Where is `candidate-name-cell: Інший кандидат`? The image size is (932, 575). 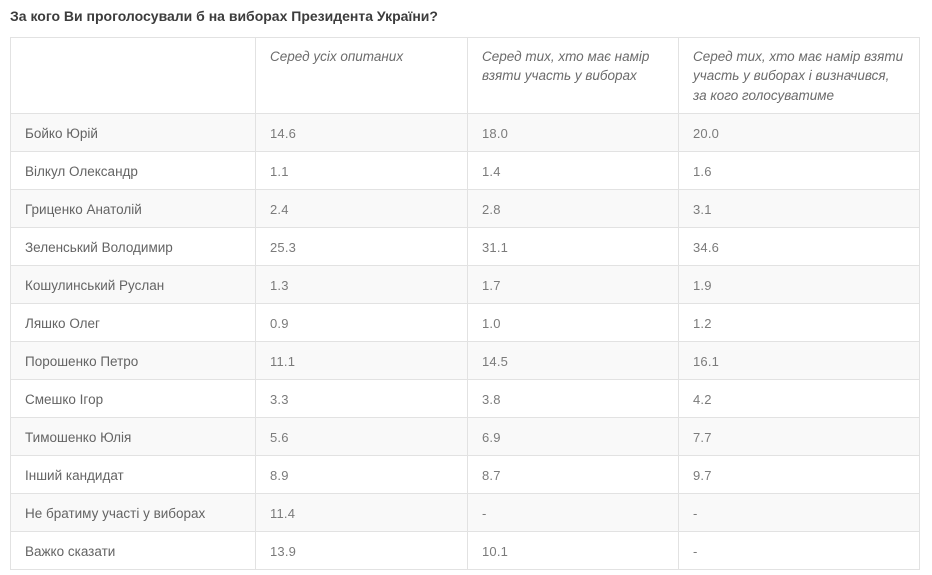 candidate-name-cell: Інший кандидат is located at coordinates (133, 475).